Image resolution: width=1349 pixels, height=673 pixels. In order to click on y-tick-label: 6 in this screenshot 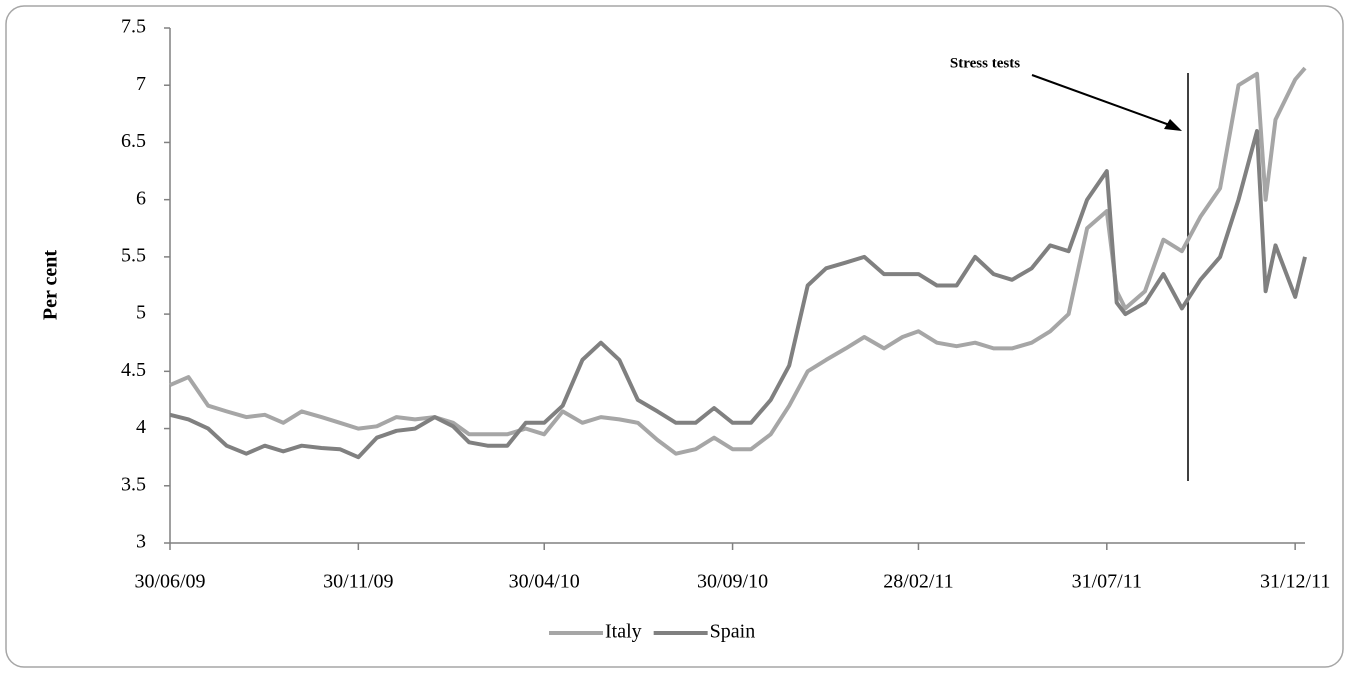, I will do `click(141, 198)`.